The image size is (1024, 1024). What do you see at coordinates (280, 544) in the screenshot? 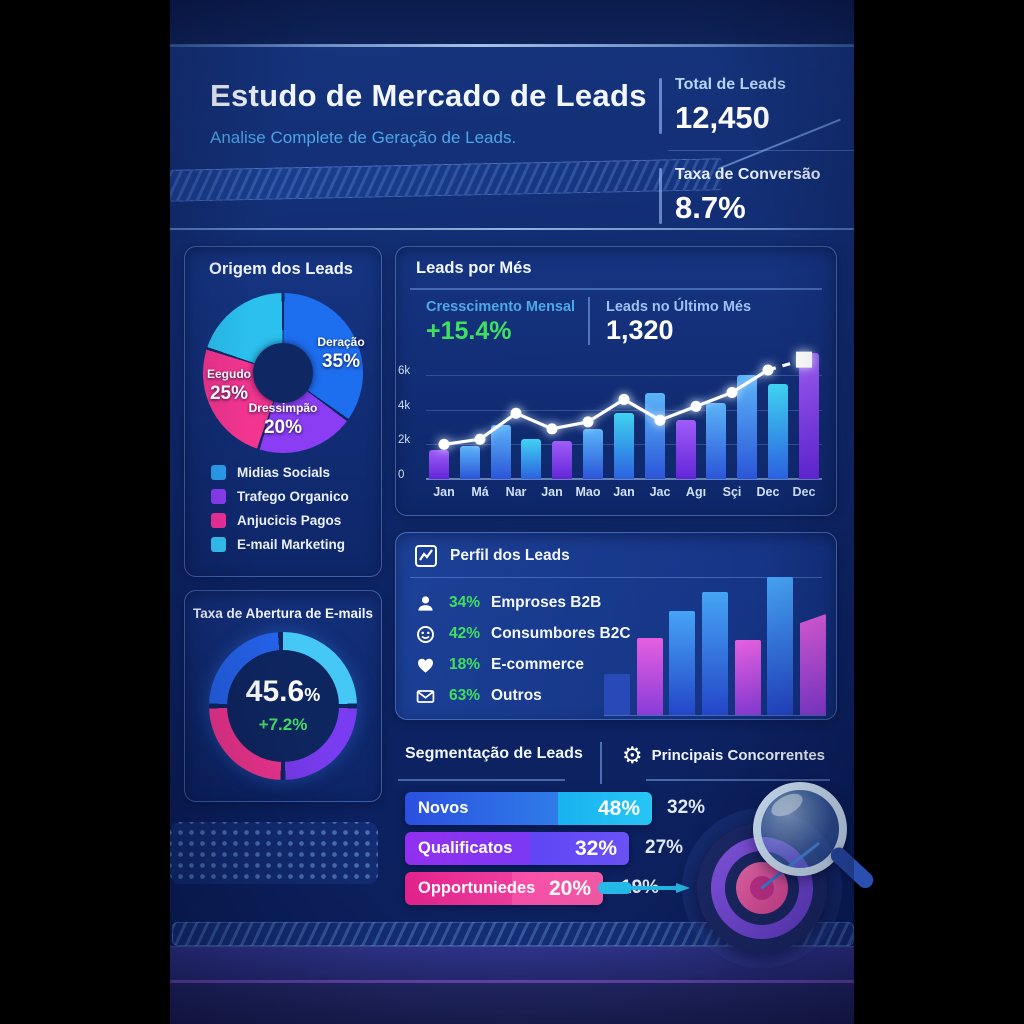
I see `legend-item: E-mail Marketing` at bounding box center [280, 544].